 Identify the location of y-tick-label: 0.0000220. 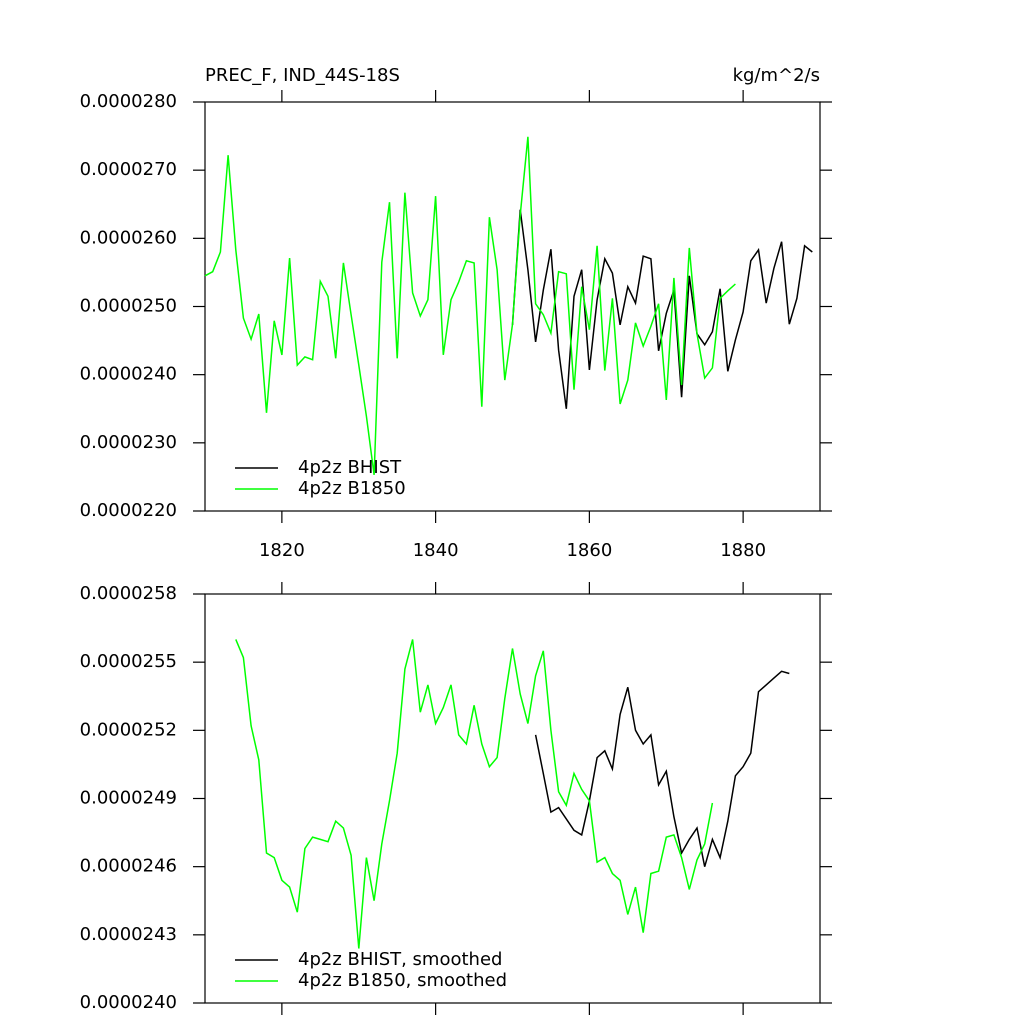
(128, 510).